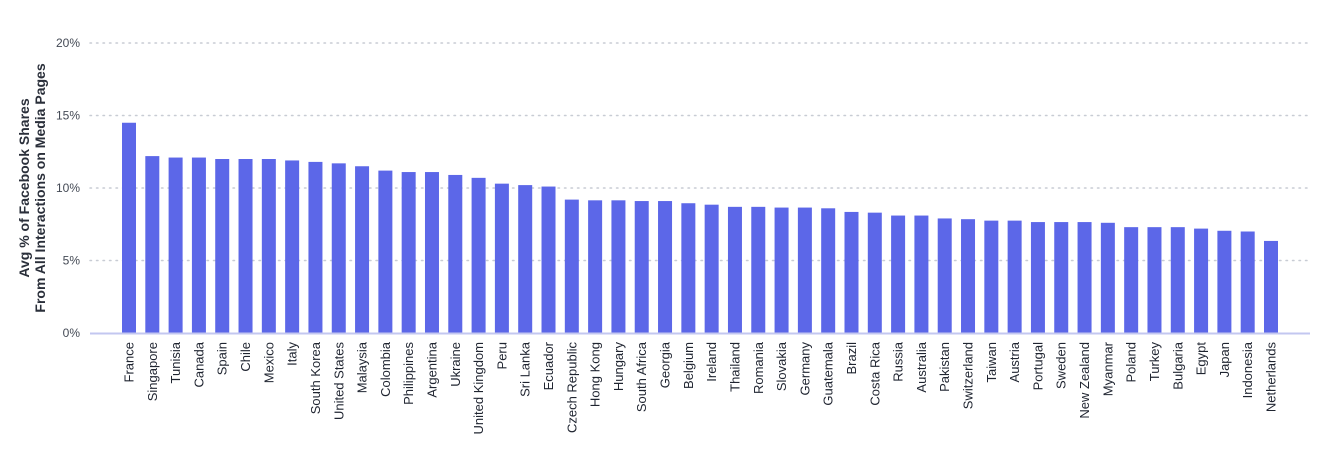 This screenshot has height=464, width=1328. Describe the element at coordinates (525, 259) in the screenshot. I see `bar-sri-lanka` at that location.